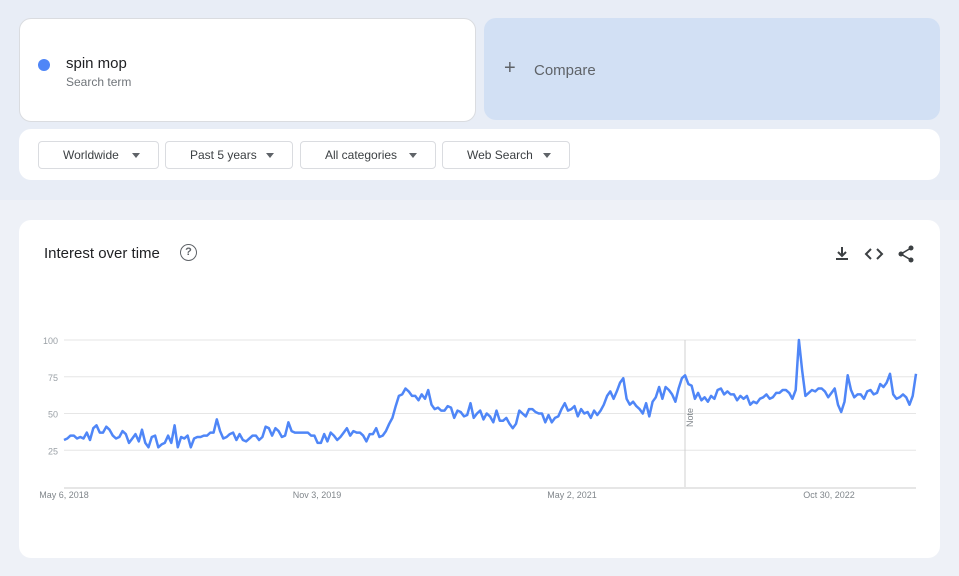  I want to click on x-tick-label: May 6, 2018, so click(64, 495).